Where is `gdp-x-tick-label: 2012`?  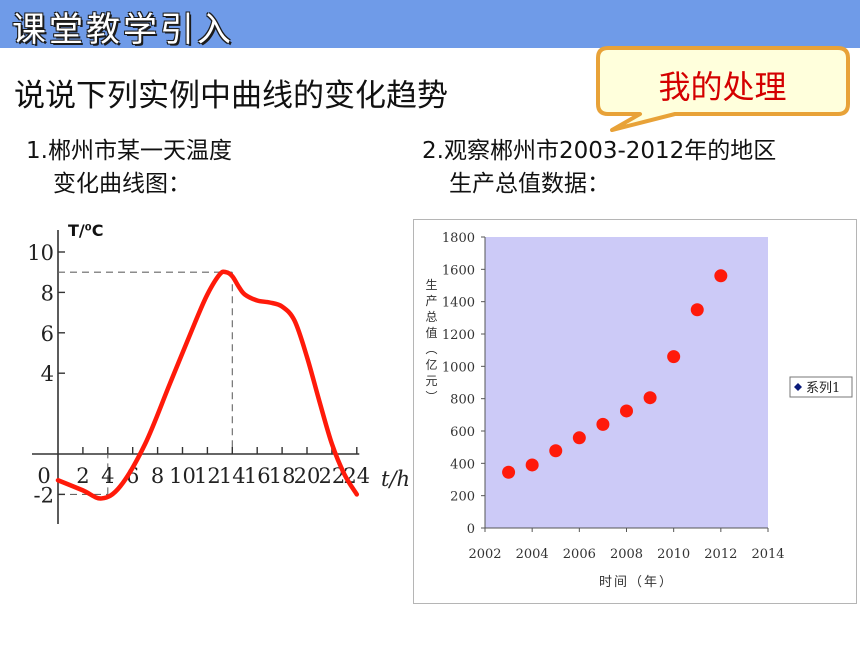
gdp-x-tick-label: 2012 is located at coordinates (720, 554).